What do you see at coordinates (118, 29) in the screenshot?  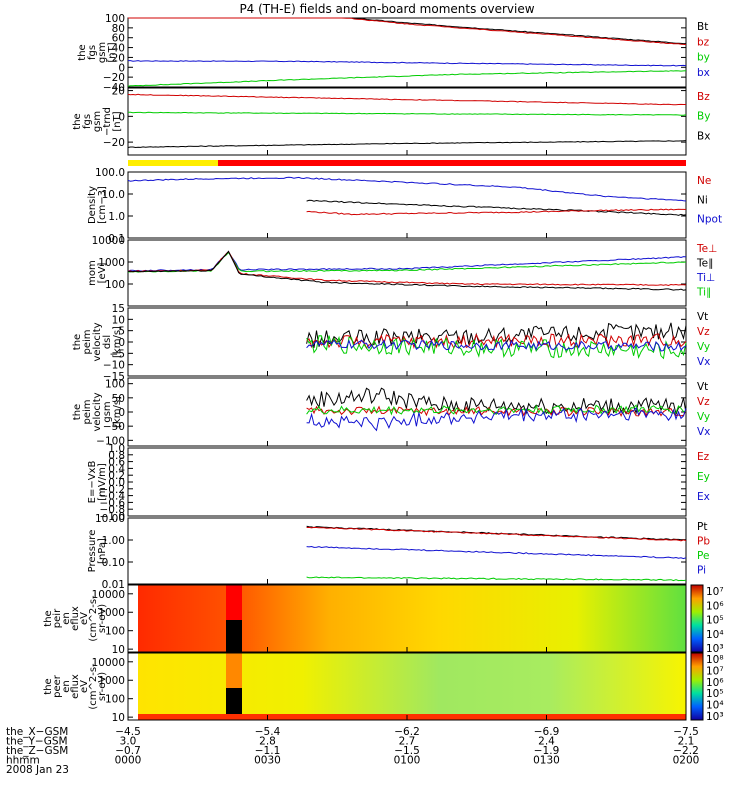 I see `y-tick-label: 80` at bounding box center [118, 29].